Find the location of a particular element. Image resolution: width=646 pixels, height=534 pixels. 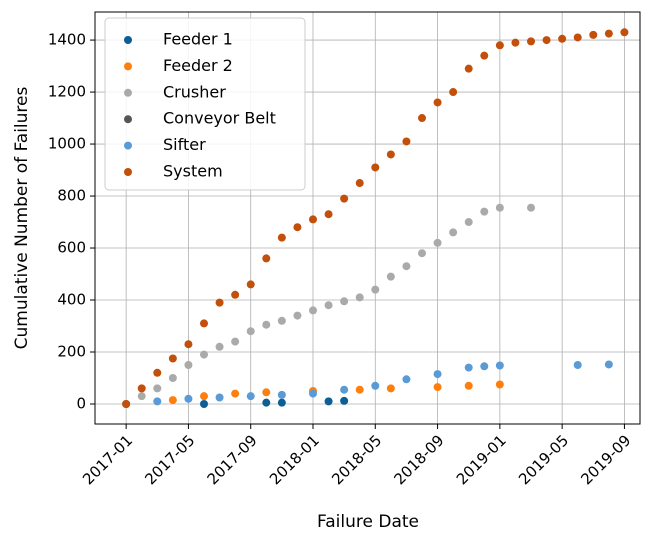

y-tick-label: 0 is located at coordinates (81, 403).